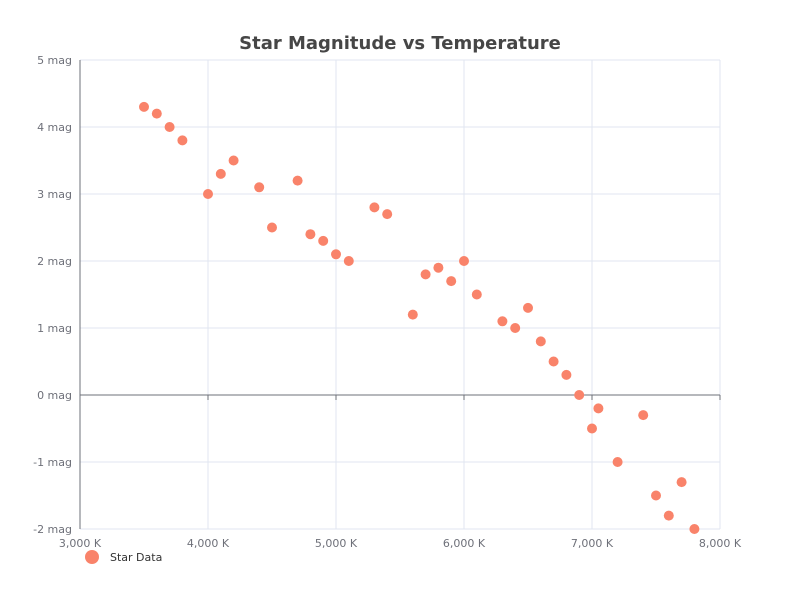 The height and width of the screenshot is (600, 800). Describe the element at coordinates (54, 194) in the screenshot. I see `y-tick-label: 3 mag` at that location.